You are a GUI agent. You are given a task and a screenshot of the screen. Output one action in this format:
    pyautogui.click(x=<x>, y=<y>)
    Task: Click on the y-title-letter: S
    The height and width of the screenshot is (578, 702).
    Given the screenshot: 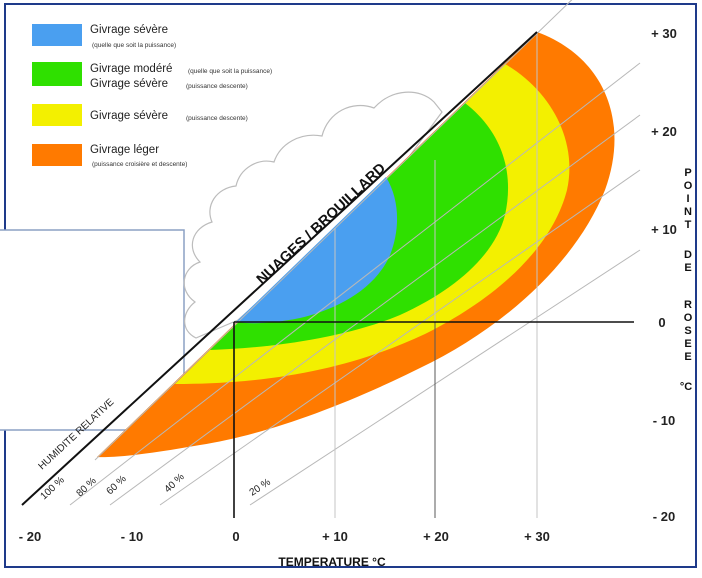 What is the action you would take?
    pyautogui.click(x=687, y=331)
    